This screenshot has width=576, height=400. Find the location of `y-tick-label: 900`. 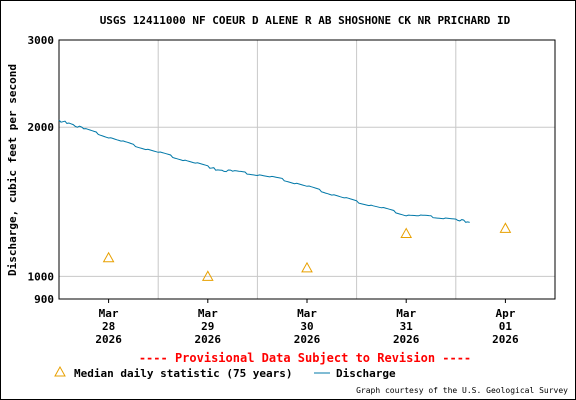

y-tick-label: 900 is located at coordinates (44, 299).